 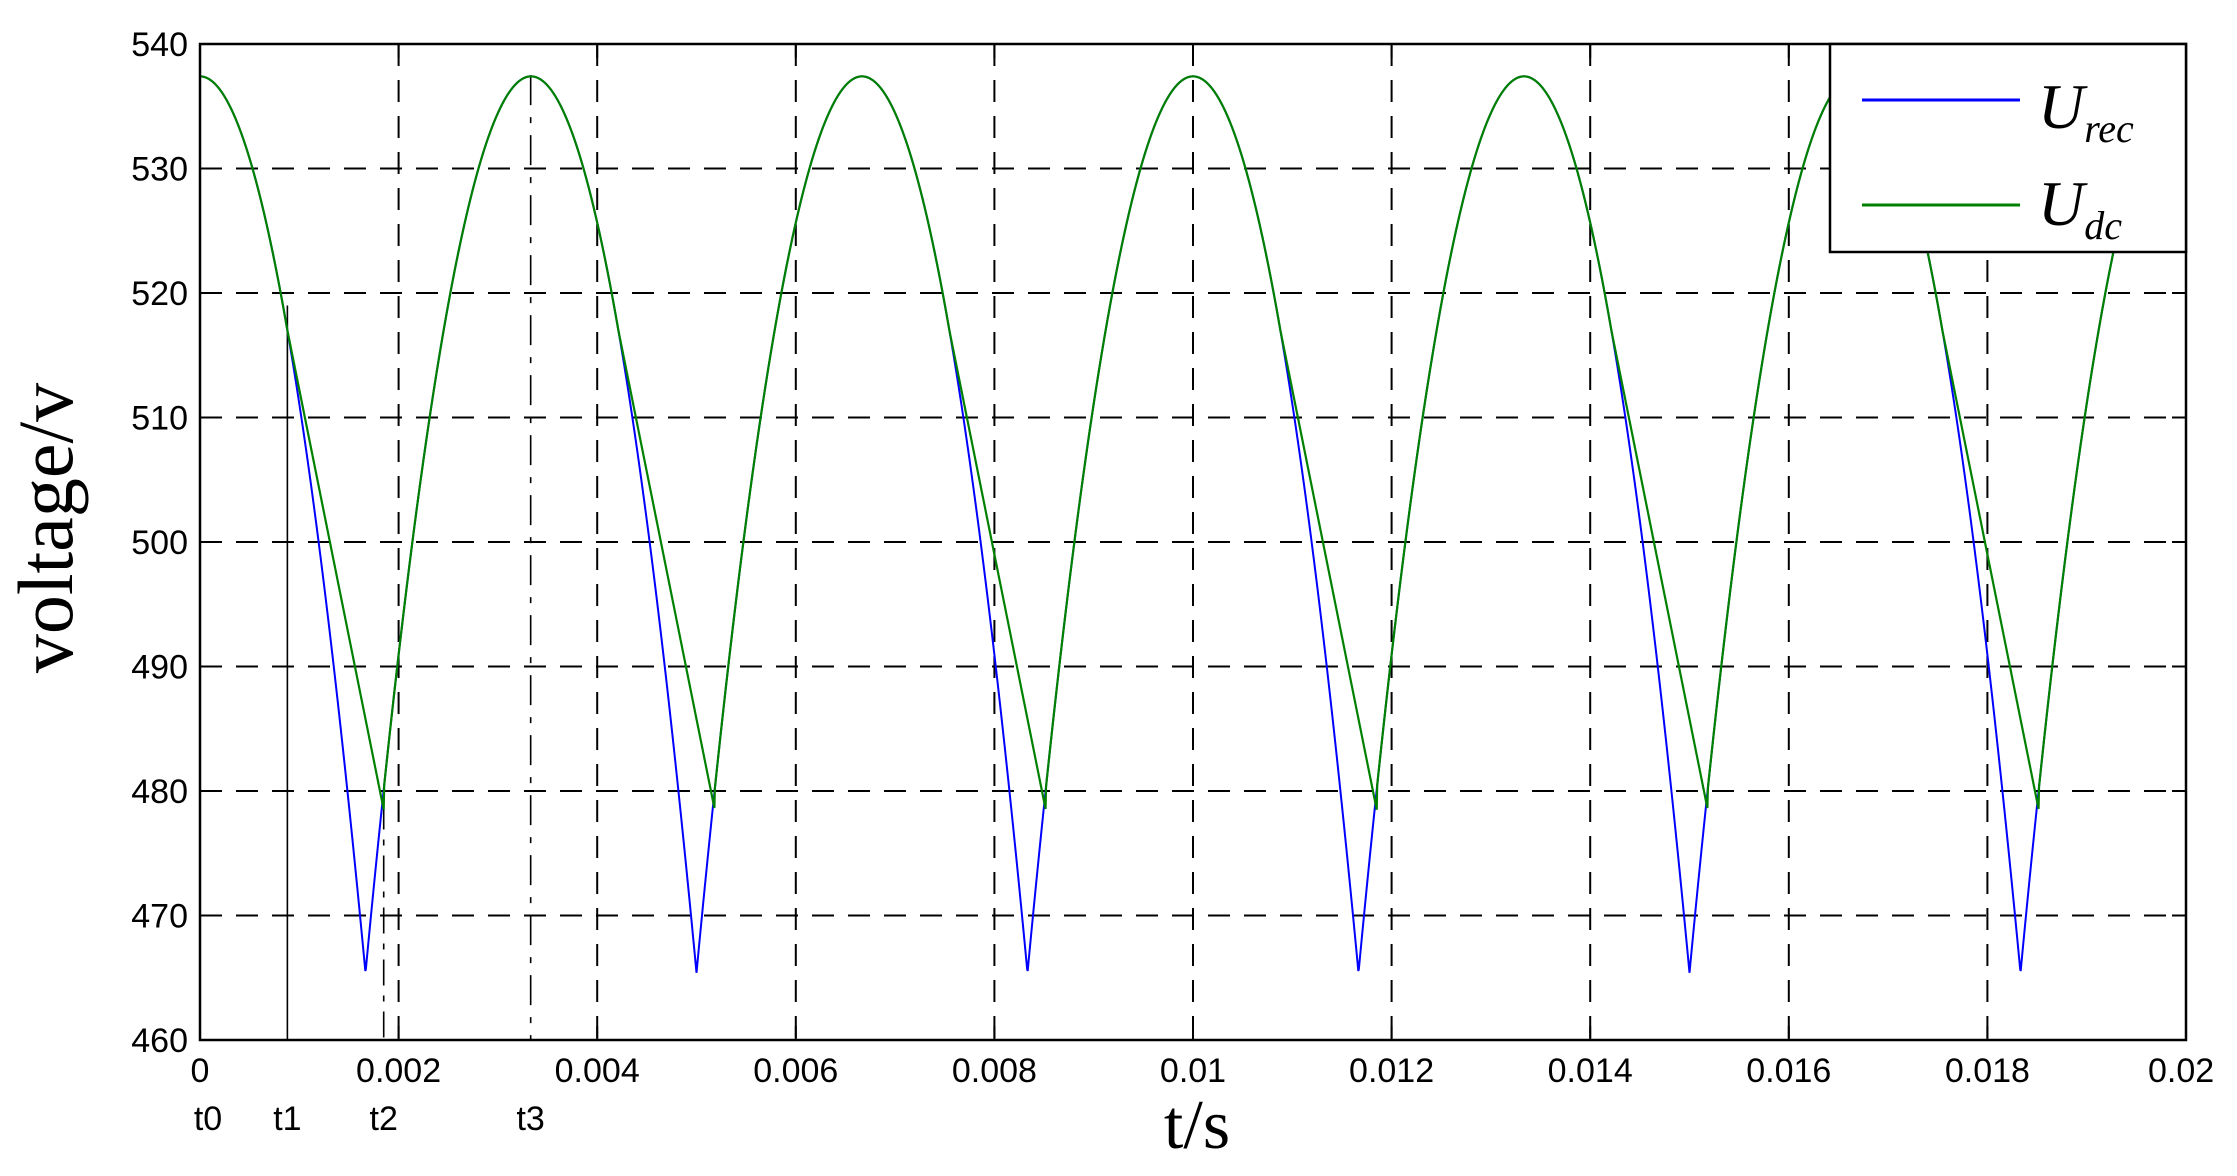 I want to click on y-tick-label: 530, so click(x=159, y=170).